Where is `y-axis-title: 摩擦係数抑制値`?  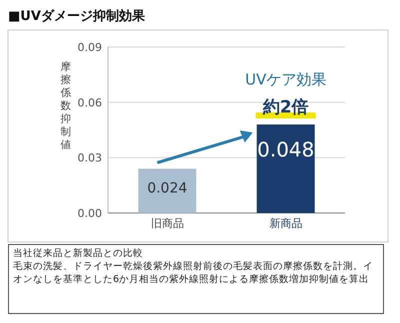 y-axis-title: 摩擦係数抑制値 is located at coordinates (66, 105).